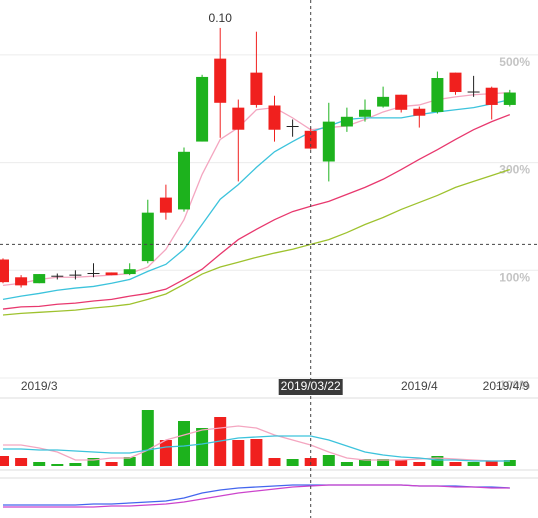  I want to click on annotation: 0.10, so click(221, 18).